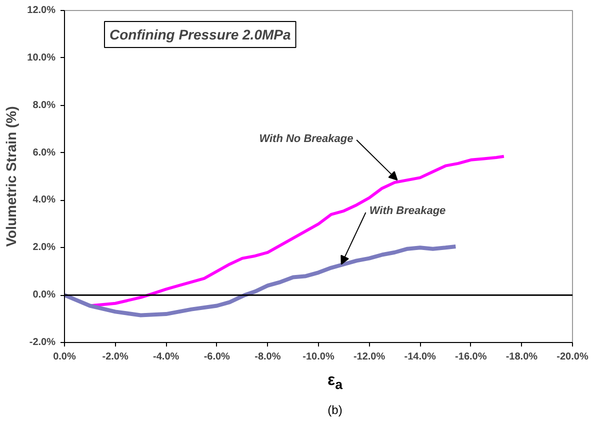 This screenshot has height=421, width=610. I want to click on y-tick-label: 2.0%, so click(44, 248).